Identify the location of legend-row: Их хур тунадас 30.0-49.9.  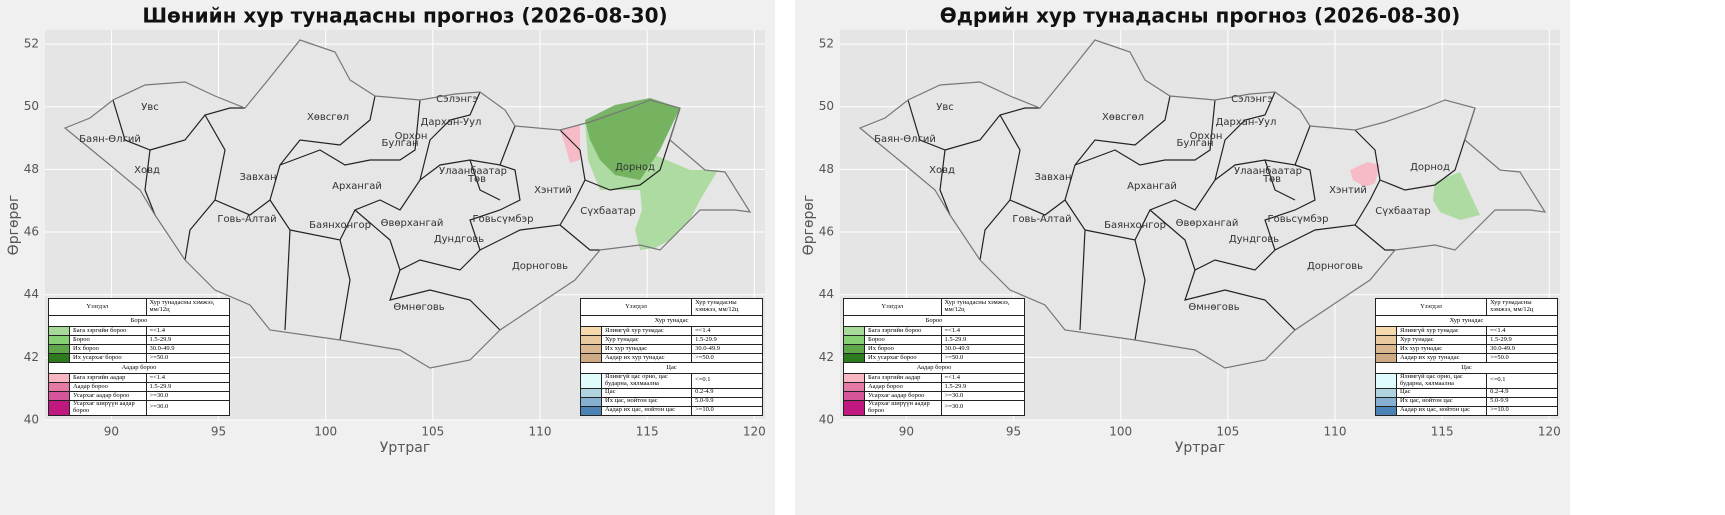
(671, 349).